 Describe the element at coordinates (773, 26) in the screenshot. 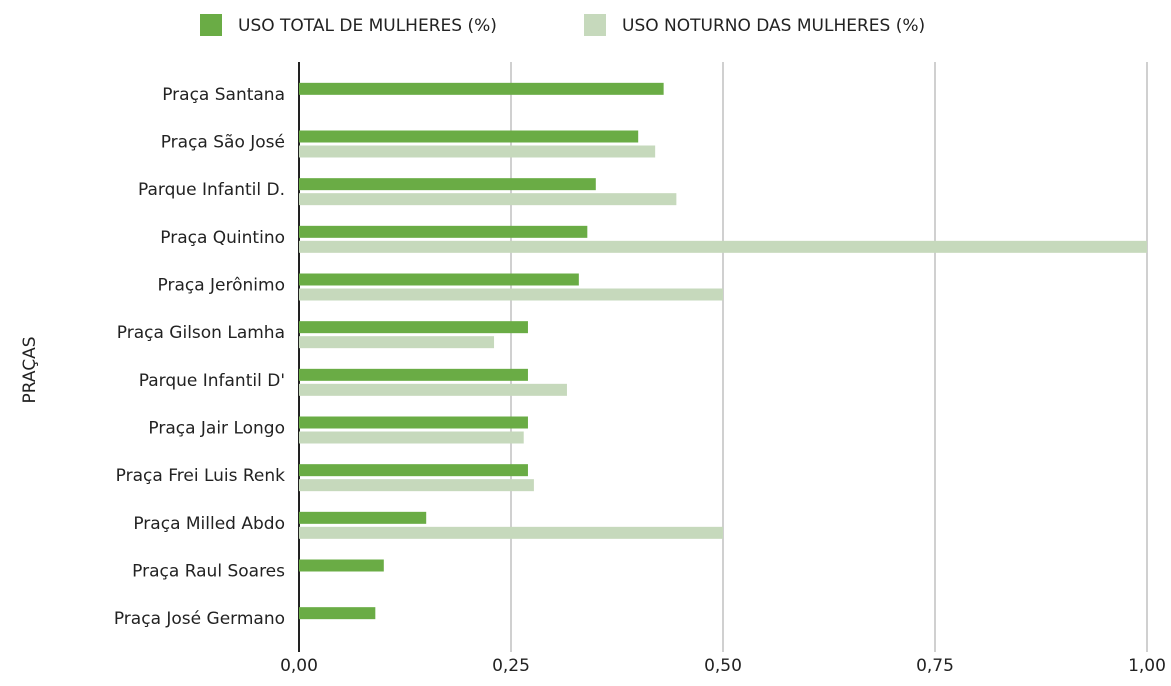

I see `legend-label: USO NOTURNO DAS MULHERES (%)` at that location.